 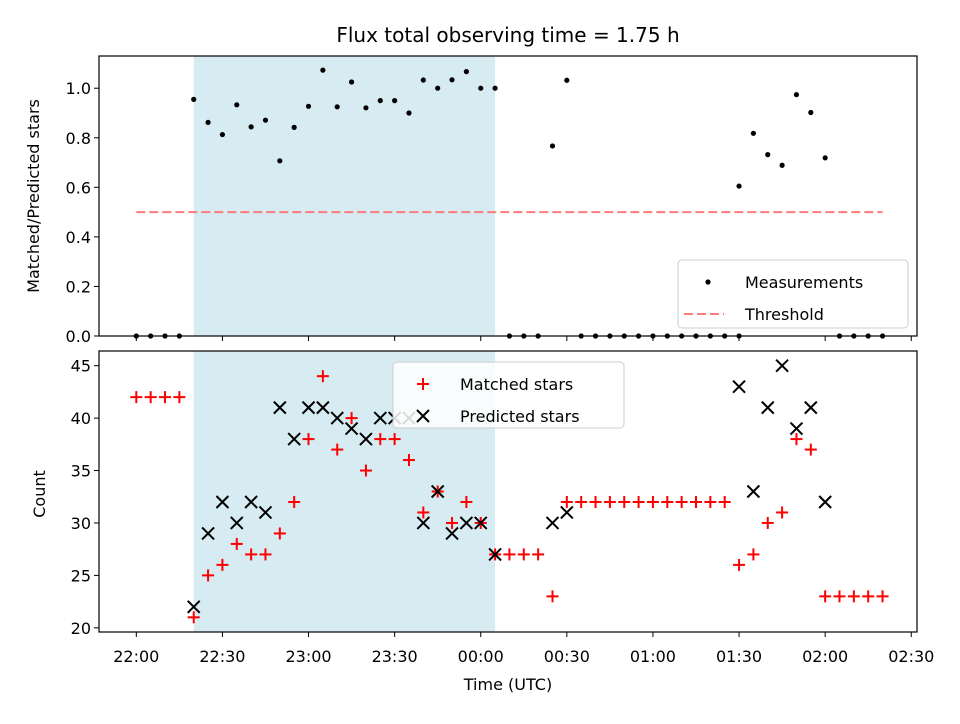 I want to click on x-tick-label: 01:30, so click(x=739, y=656).